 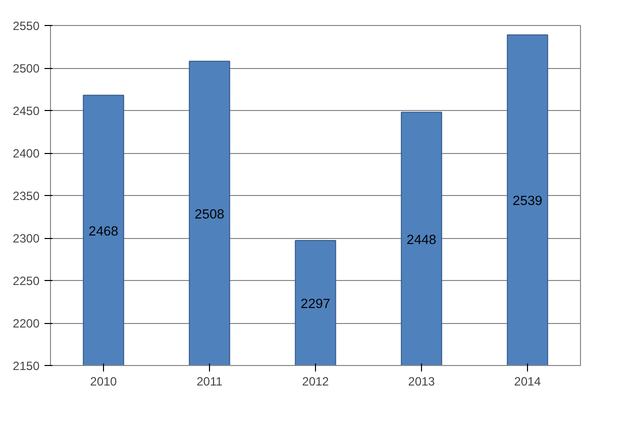 I want to click on x-tick-label: 2010, so click(x=104, y=381).